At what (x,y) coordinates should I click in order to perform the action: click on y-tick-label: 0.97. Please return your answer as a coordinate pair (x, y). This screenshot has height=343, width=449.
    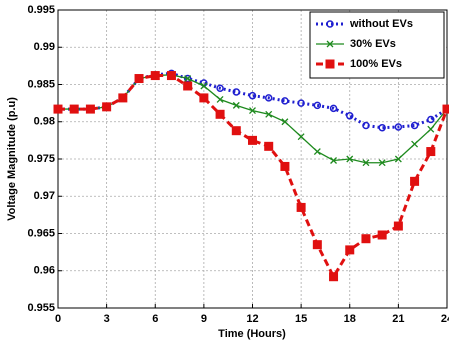
    Looking at the image, I should click on (44, 196).